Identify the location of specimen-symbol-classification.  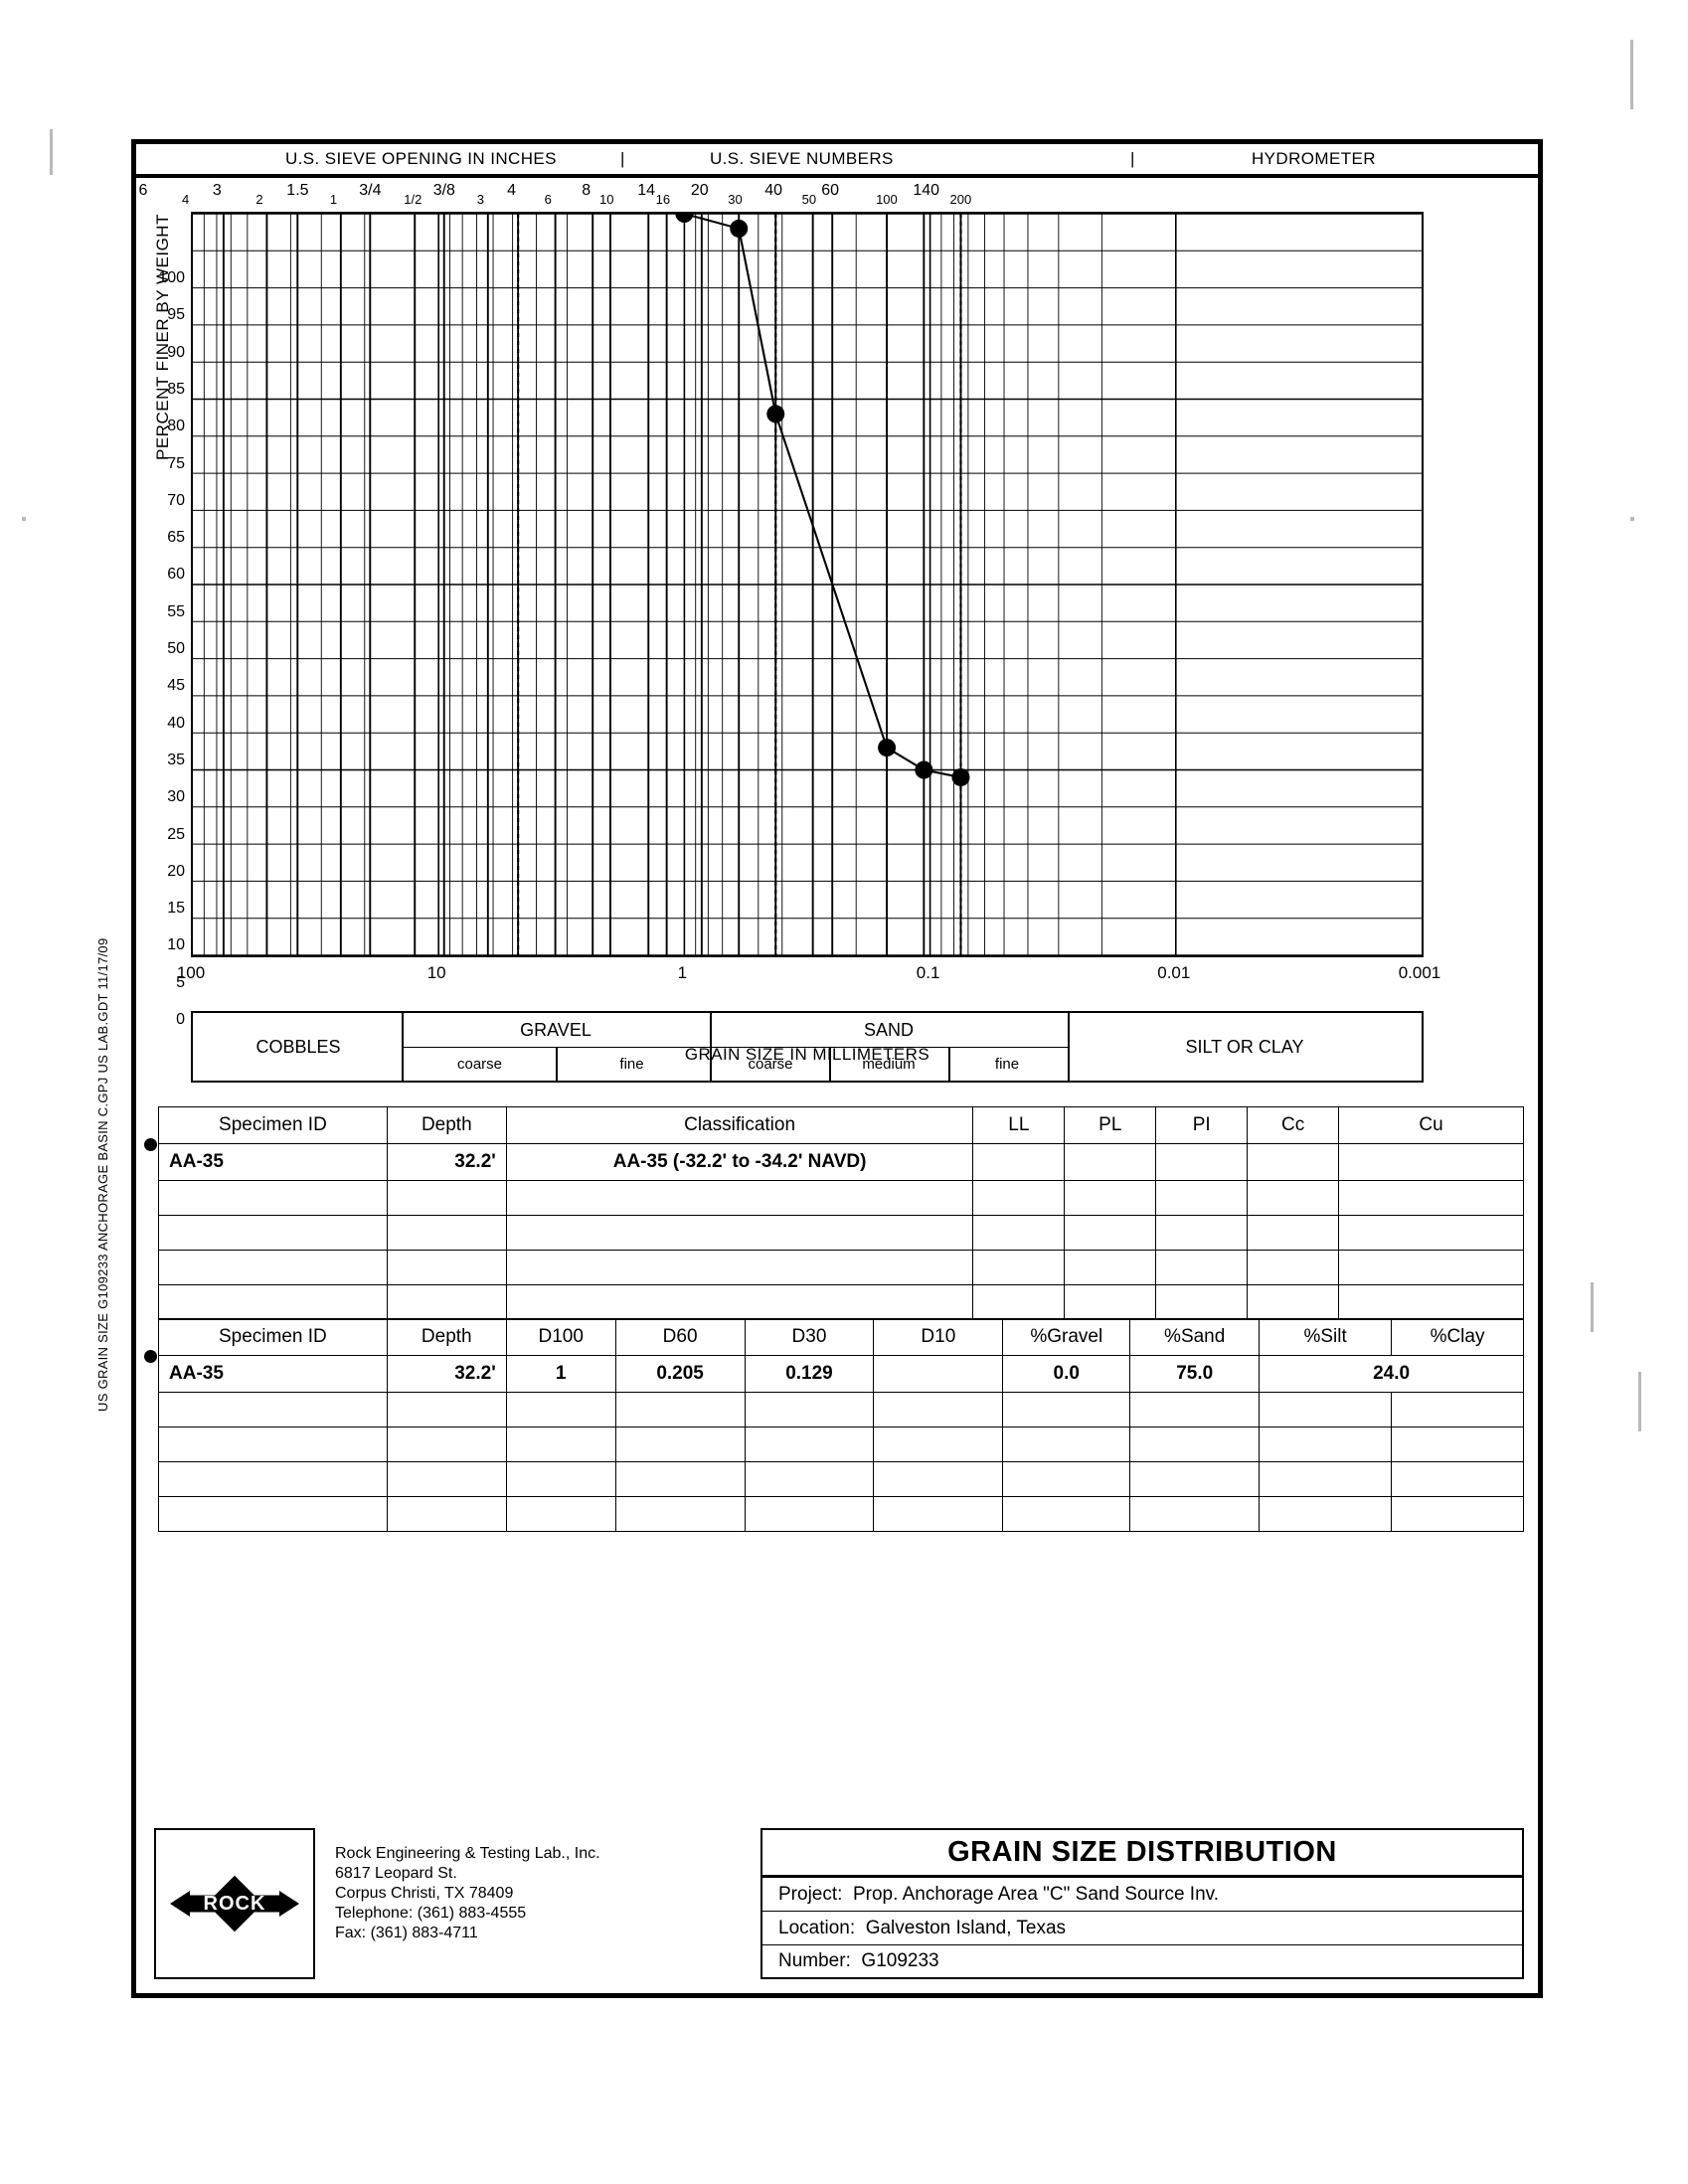
(150, 1144).